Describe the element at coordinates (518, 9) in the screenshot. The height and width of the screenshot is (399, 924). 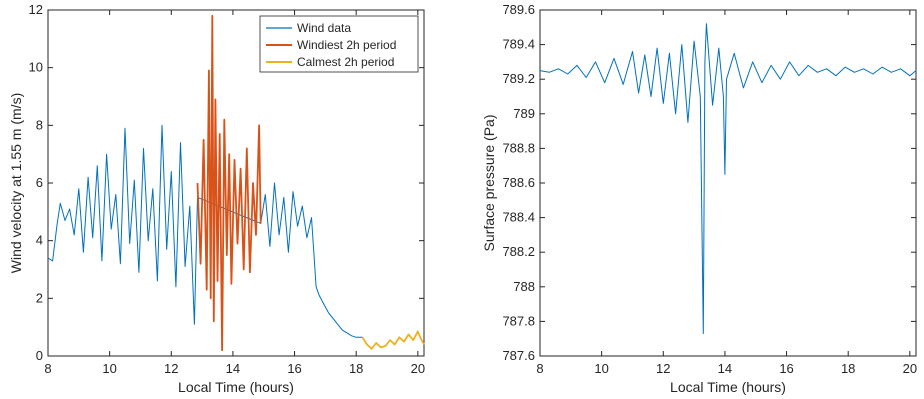
I see `y-tick-label: 789.6` at that location.